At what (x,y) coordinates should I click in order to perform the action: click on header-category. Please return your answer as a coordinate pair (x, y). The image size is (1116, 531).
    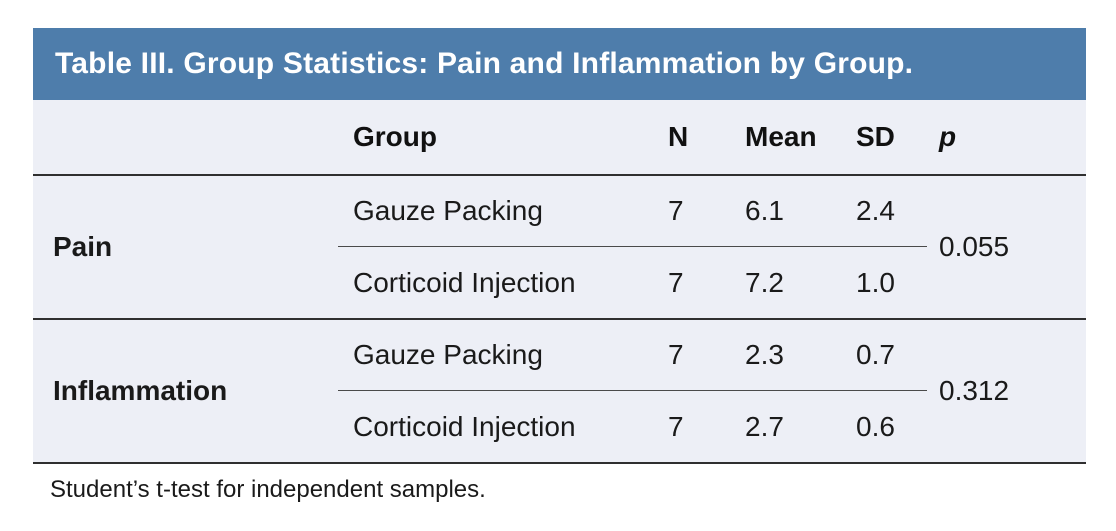
    Looking at the image, I should click on (185, 137).